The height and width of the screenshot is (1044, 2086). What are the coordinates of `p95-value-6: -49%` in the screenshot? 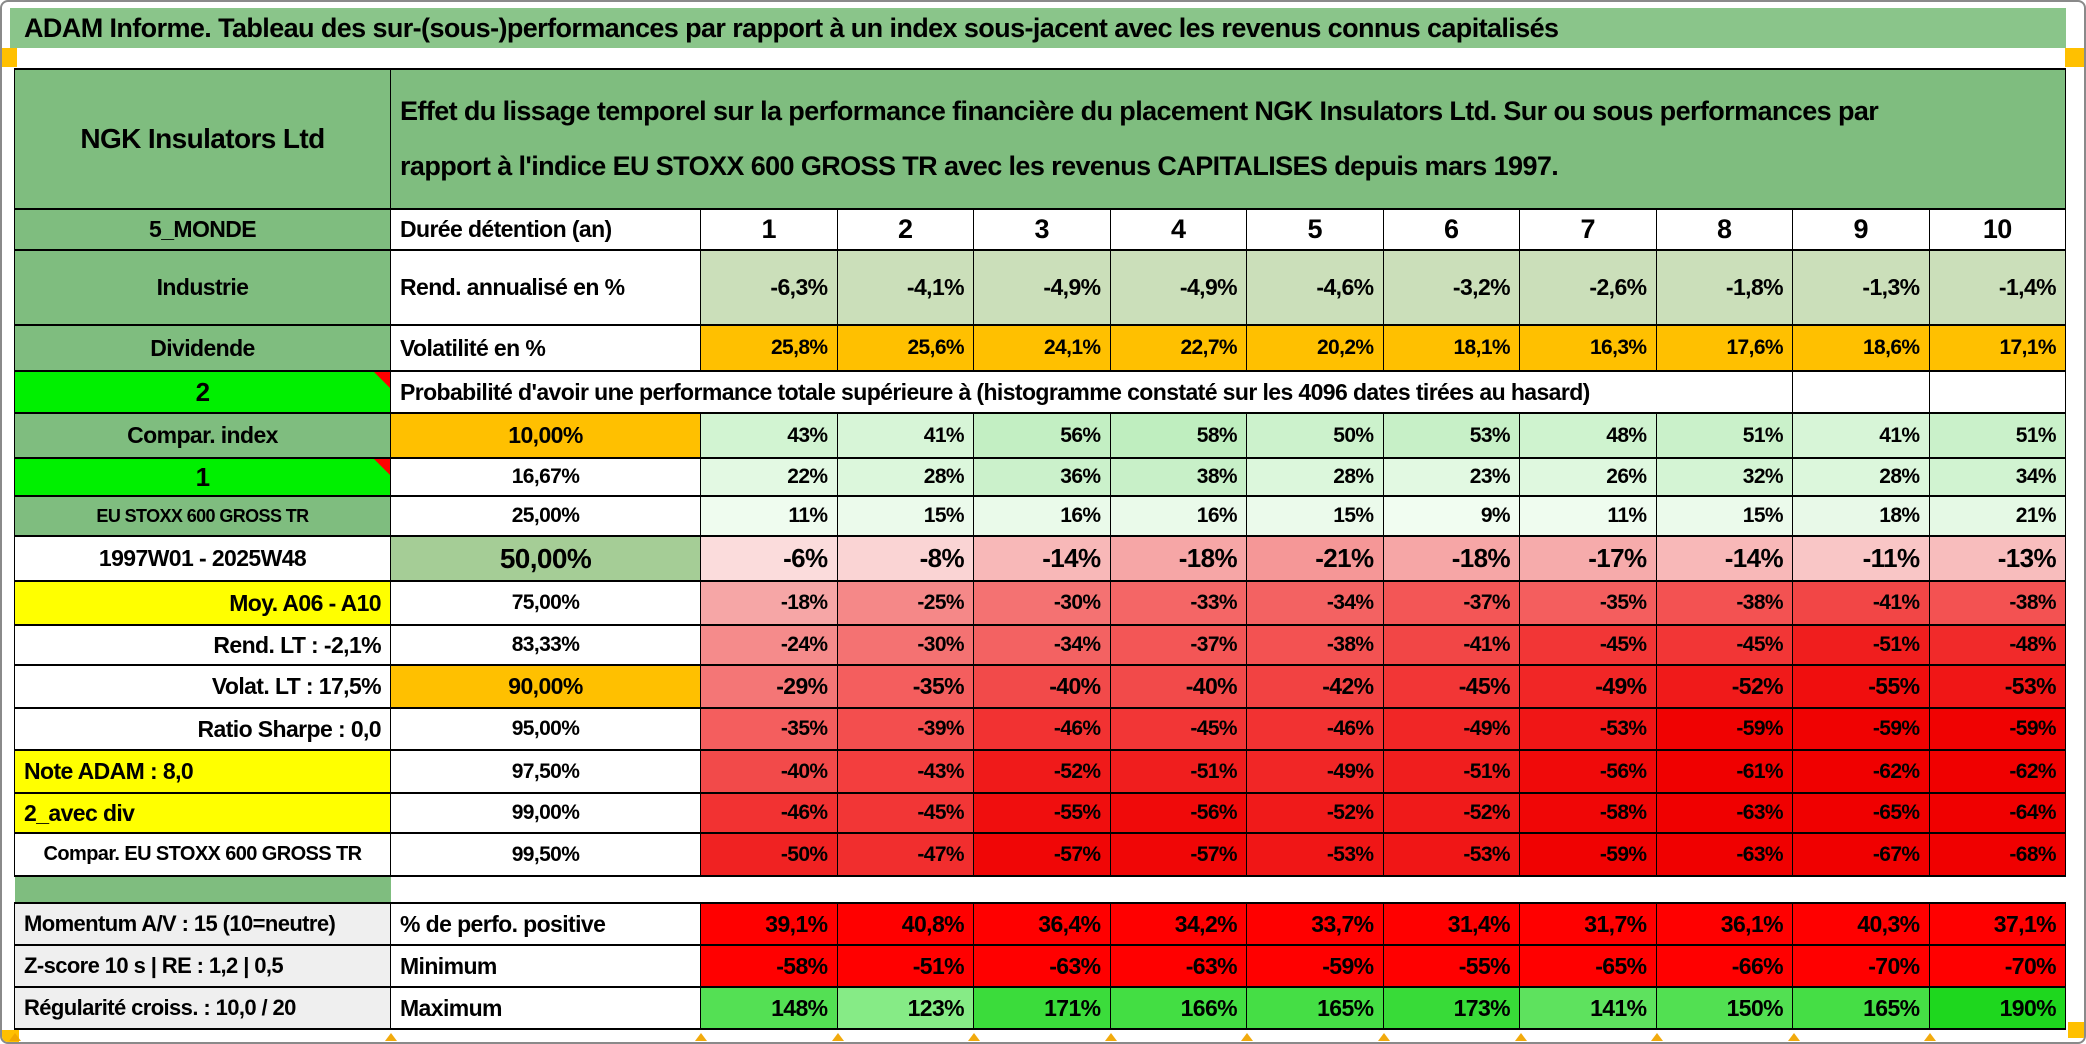 It's located at (1451, 729).